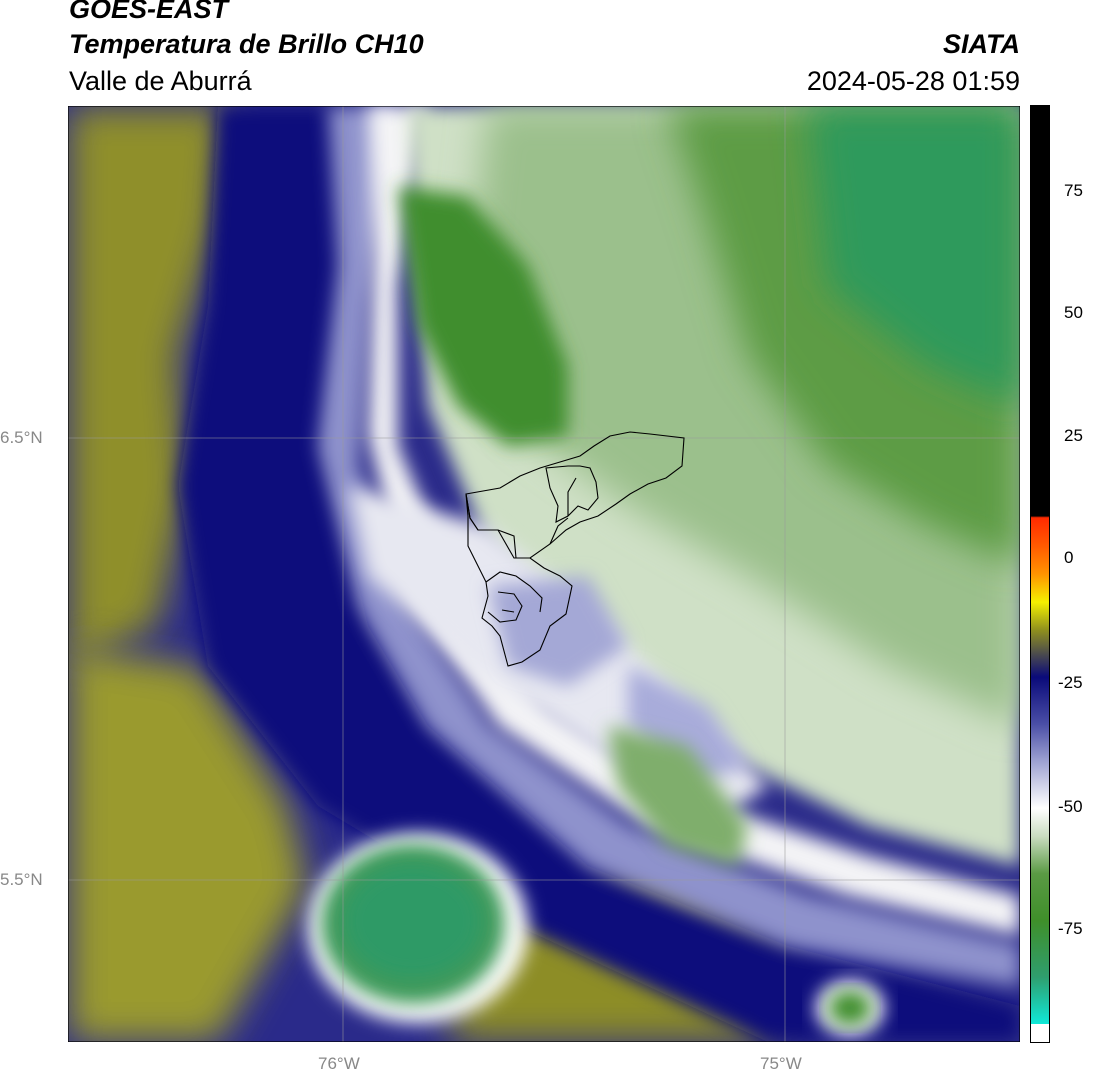  I want to click on temperature-colorbar, so click(1040, 574).